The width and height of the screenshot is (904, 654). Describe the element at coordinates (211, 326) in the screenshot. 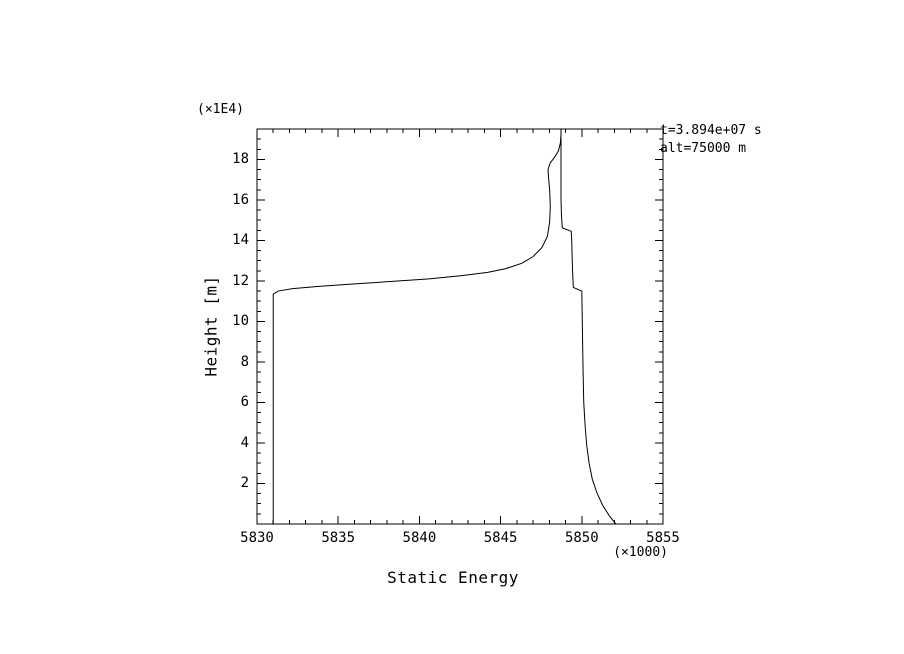

I see `y-axis-title: Height [m]` at that location.